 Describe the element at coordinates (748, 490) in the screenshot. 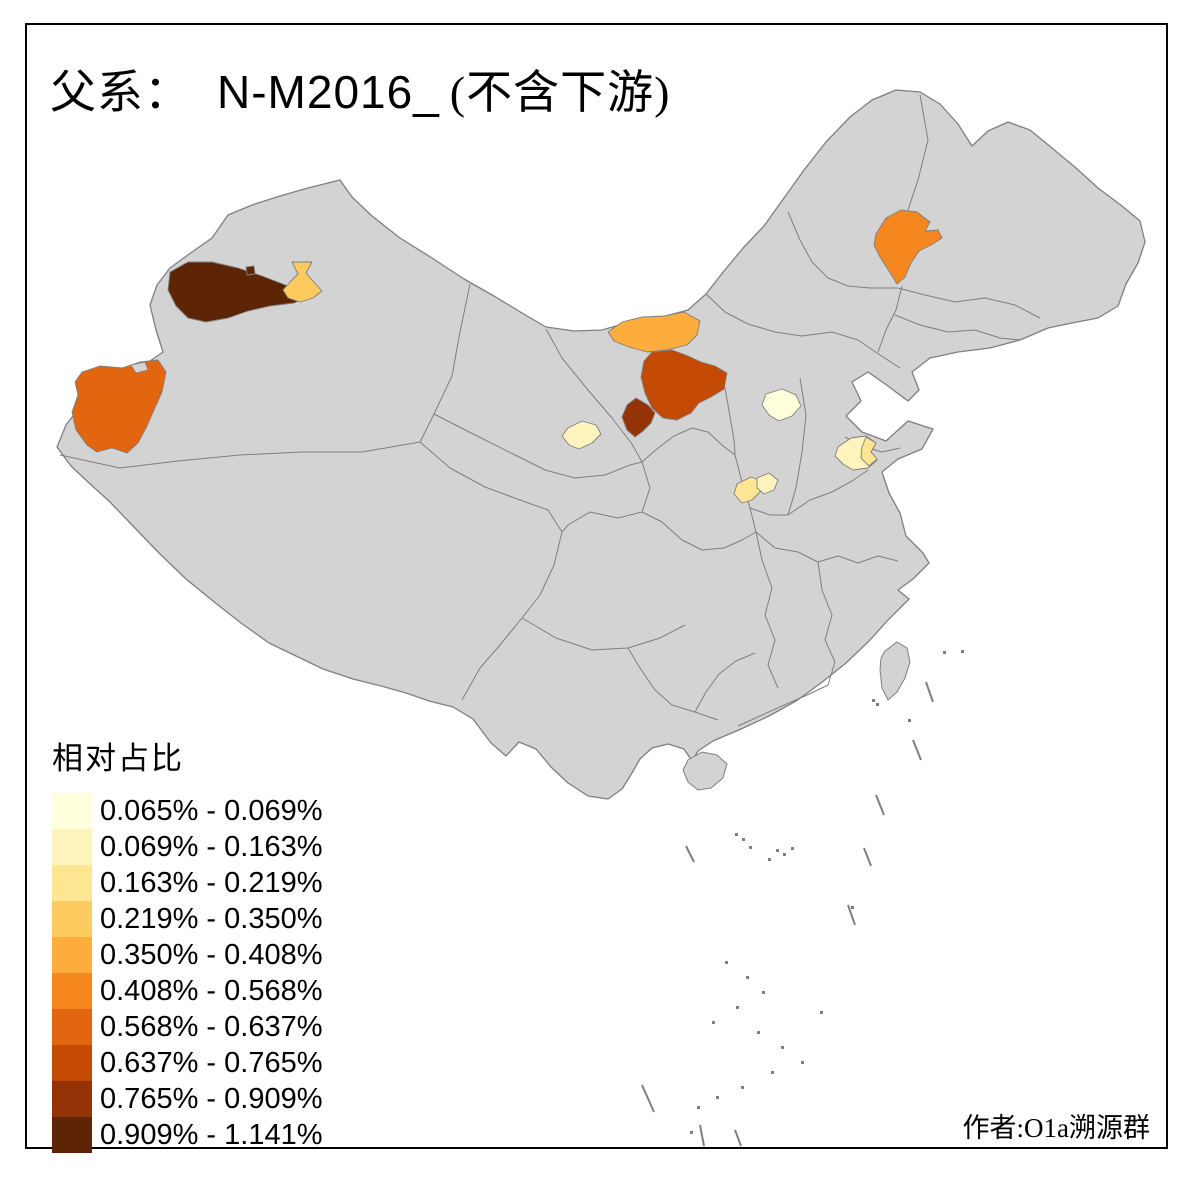

I see `region-henan-central` at that location.